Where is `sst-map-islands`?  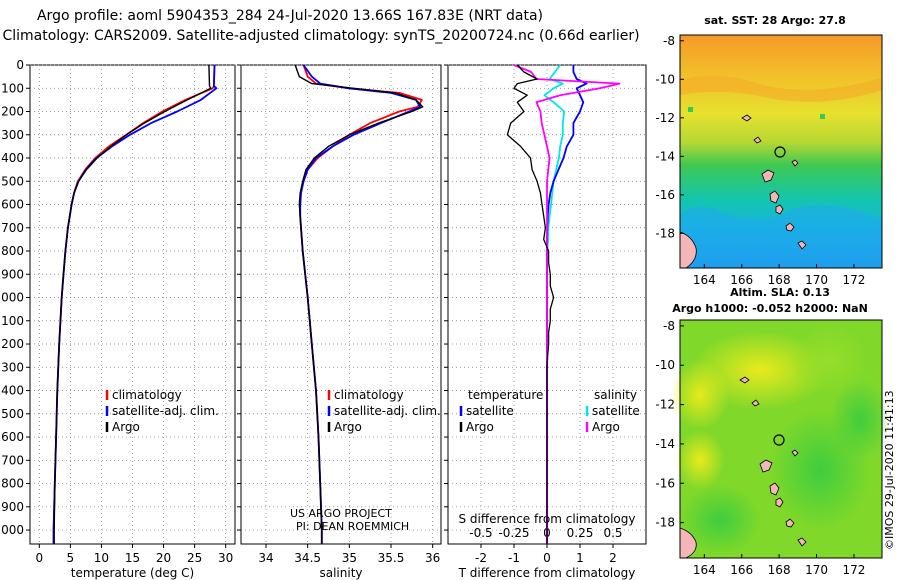 sst-map-islands is located at coordinates (743, 191).